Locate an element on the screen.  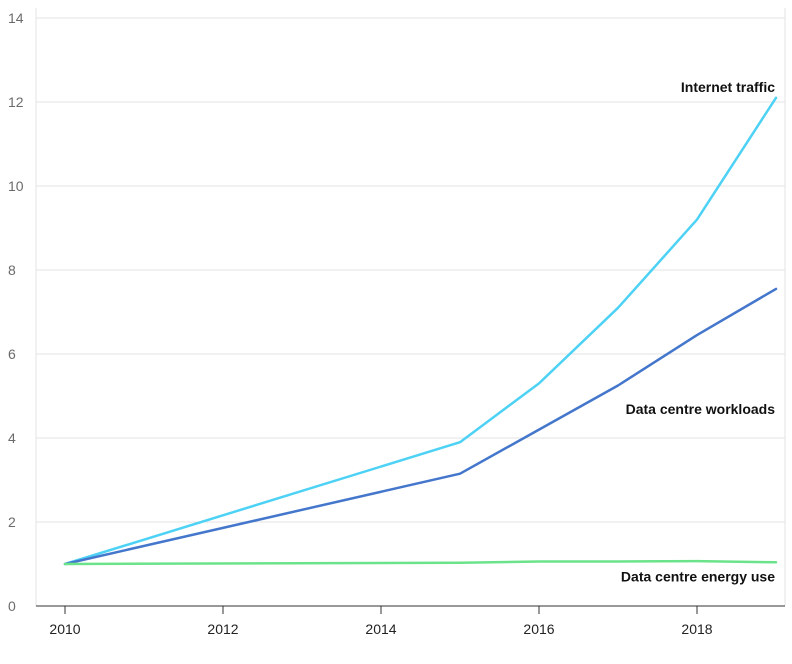
series-label-data-centre-workloads: Data centre workloads is located at coordinates (701, 409).